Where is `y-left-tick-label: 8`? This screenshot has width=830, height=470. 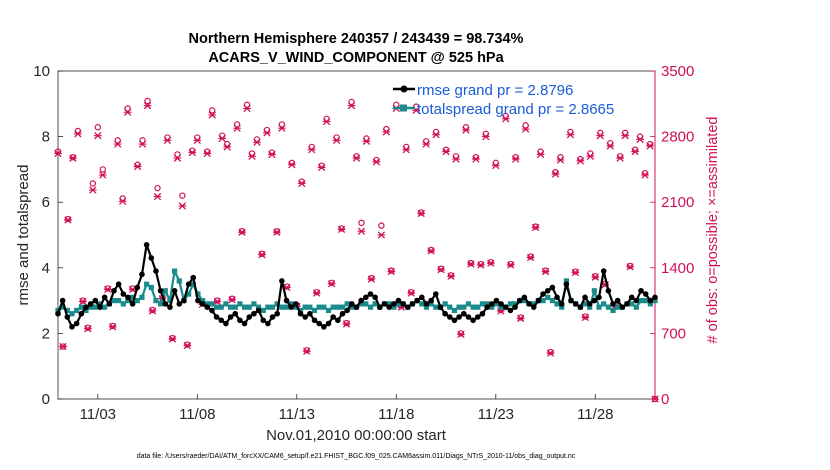
y-left-tick-label: 8 is located at coordinates (46, 137).